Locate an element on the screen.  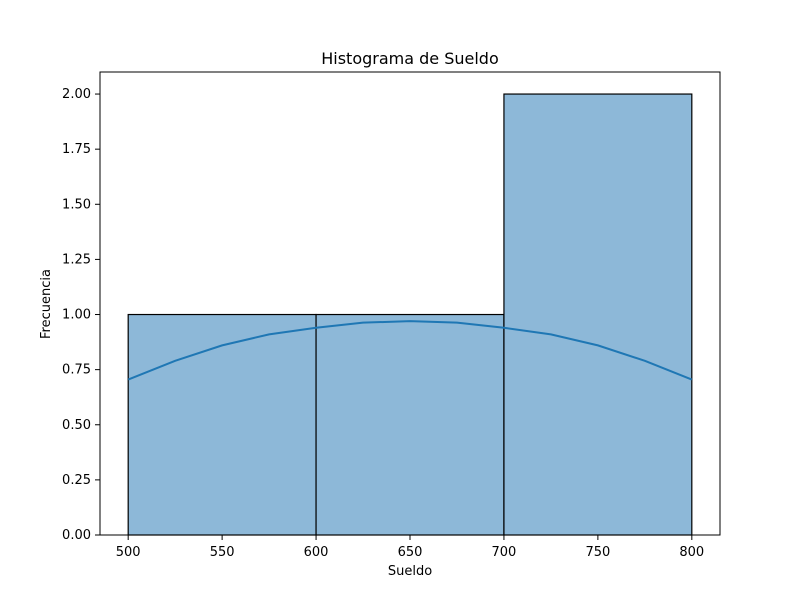
x-axis-label: Sueldo is located at coordinates (410, 571).